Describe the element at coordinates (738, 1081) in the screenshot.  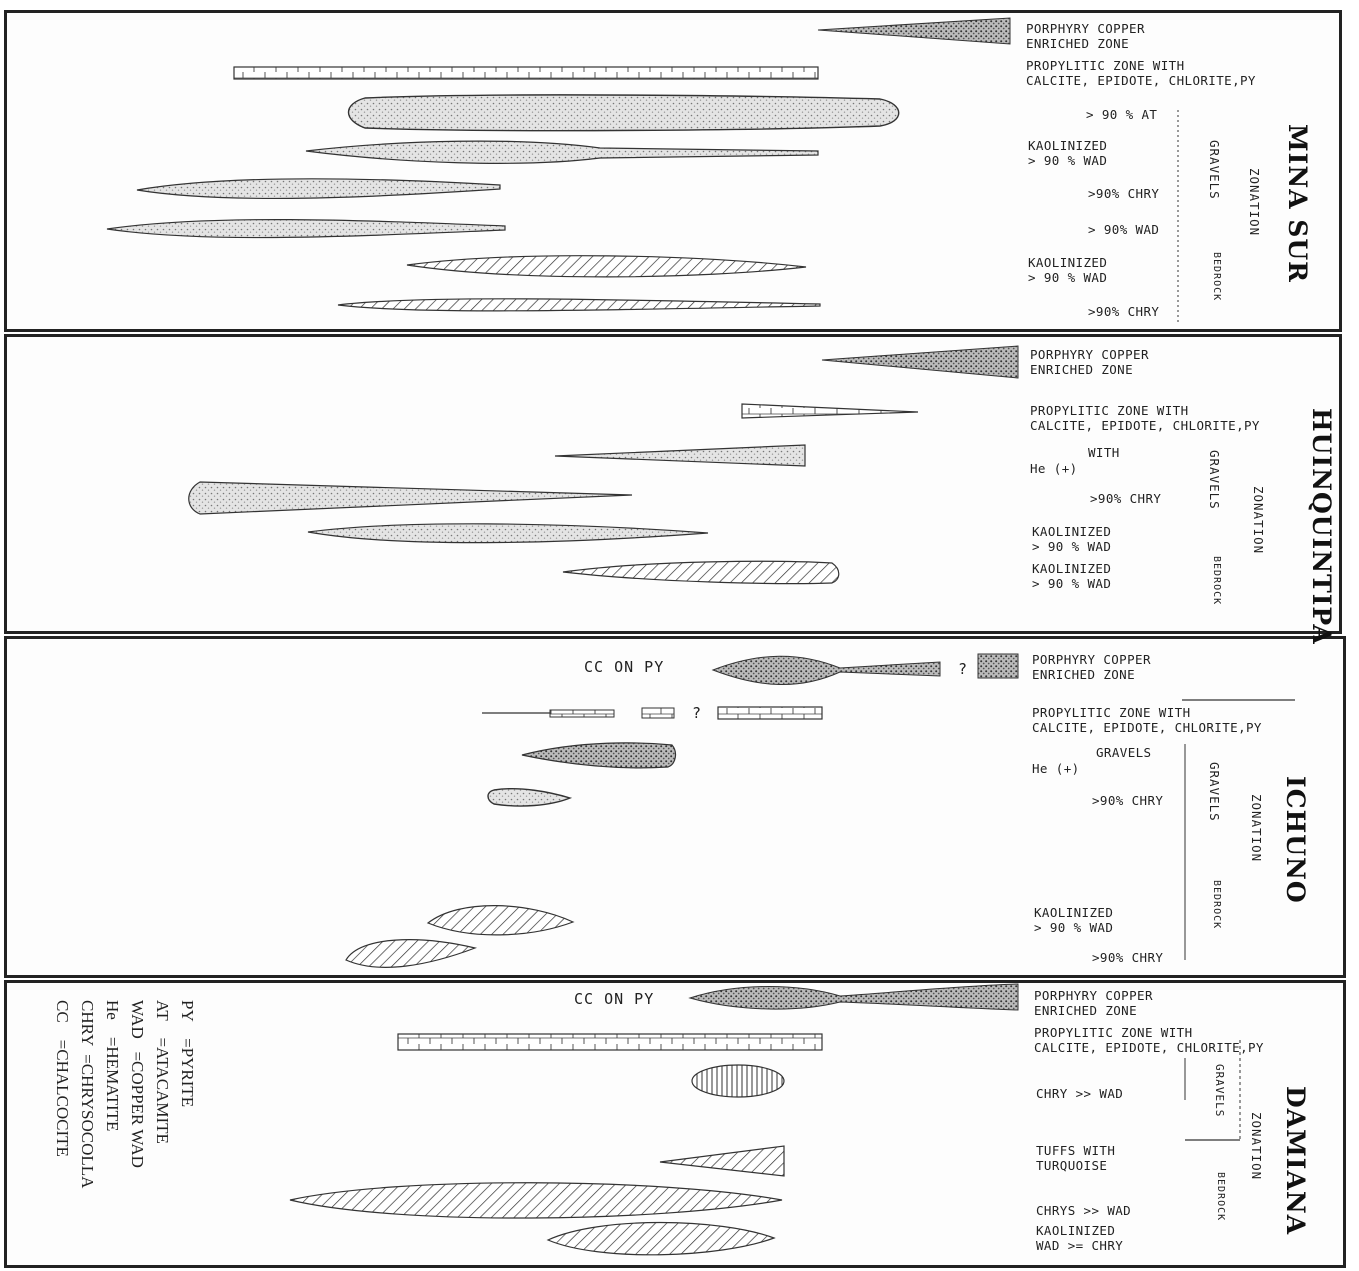
I see `damiana-chry-lens` at that location.